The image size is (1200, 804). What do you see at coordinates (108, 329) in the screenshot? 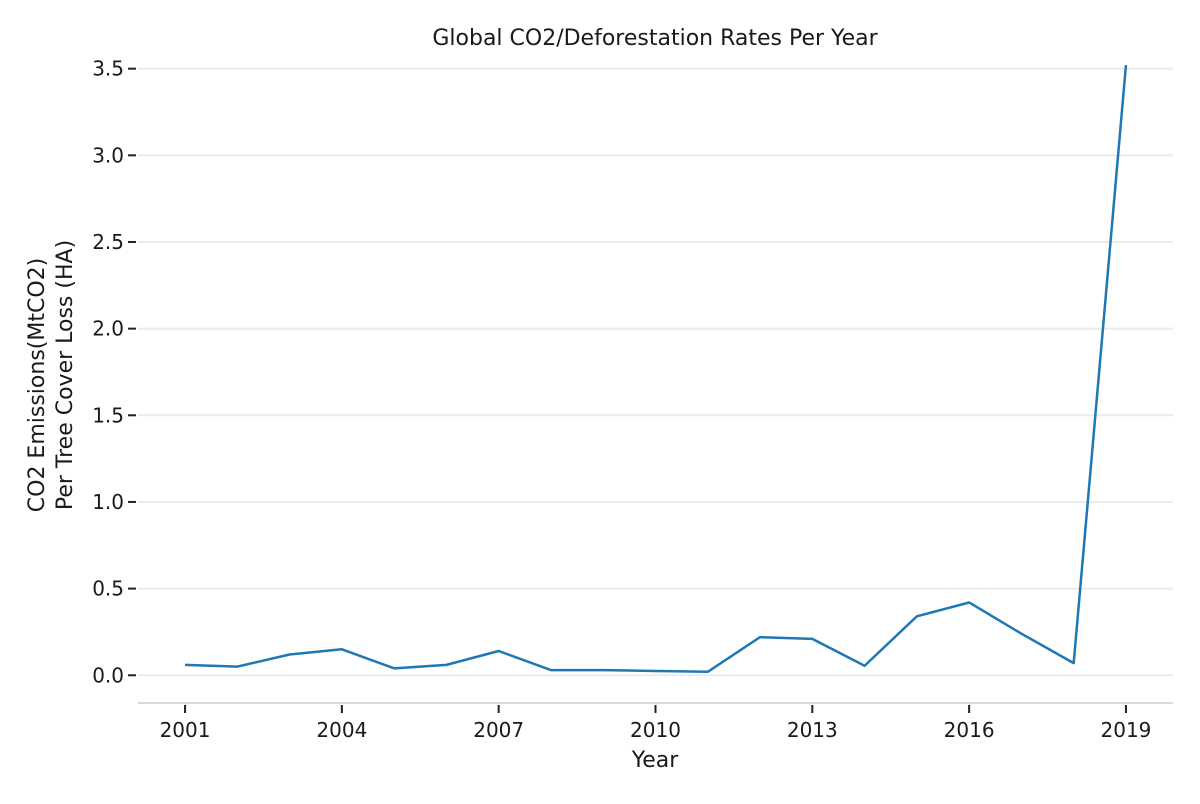
I see `y-tick-label: 2.0` at bounding box center [108, 329].